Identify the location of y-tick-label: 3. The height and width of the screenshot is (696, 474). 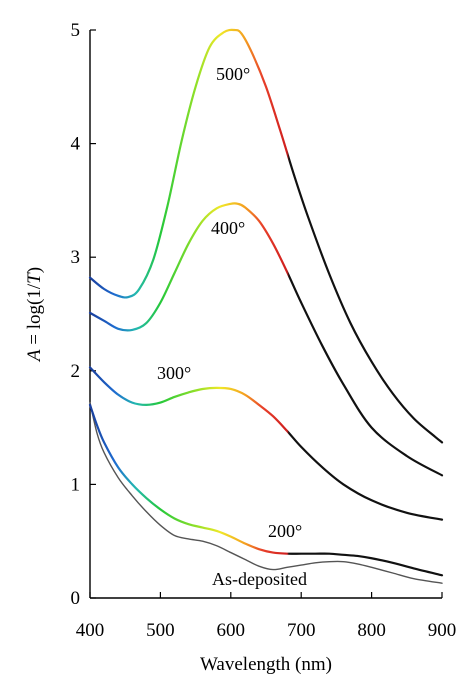
(76, 257).